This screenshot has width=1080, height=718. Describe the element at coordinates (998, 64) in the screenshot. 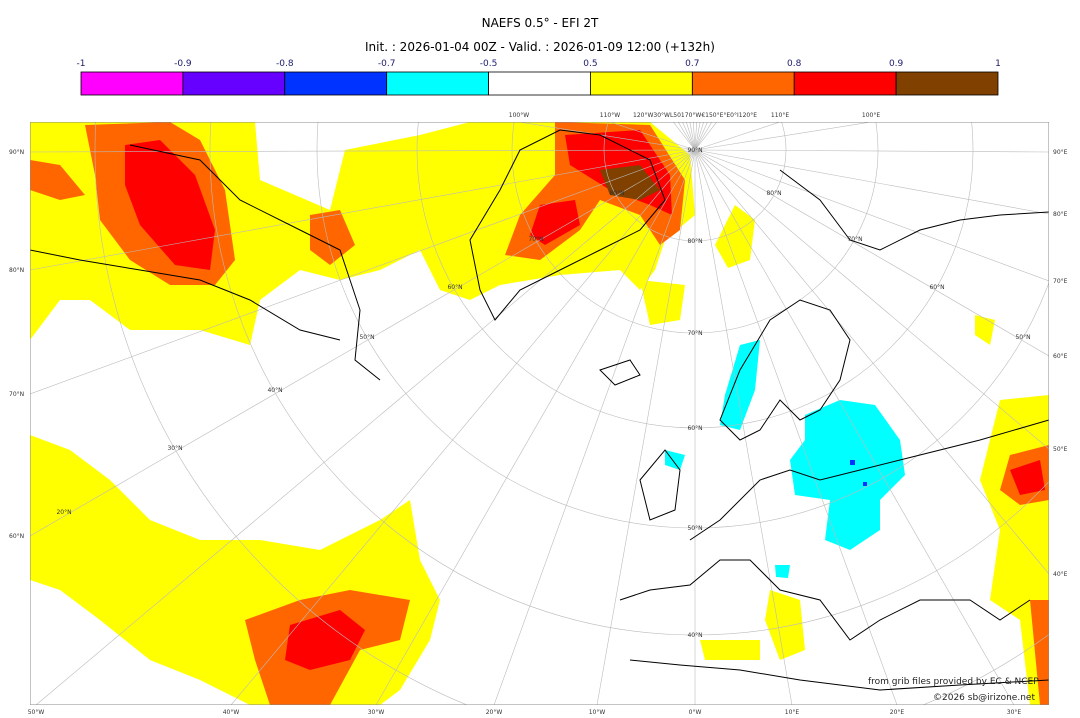

I see `colorbar-tick-label: 1` at that location.